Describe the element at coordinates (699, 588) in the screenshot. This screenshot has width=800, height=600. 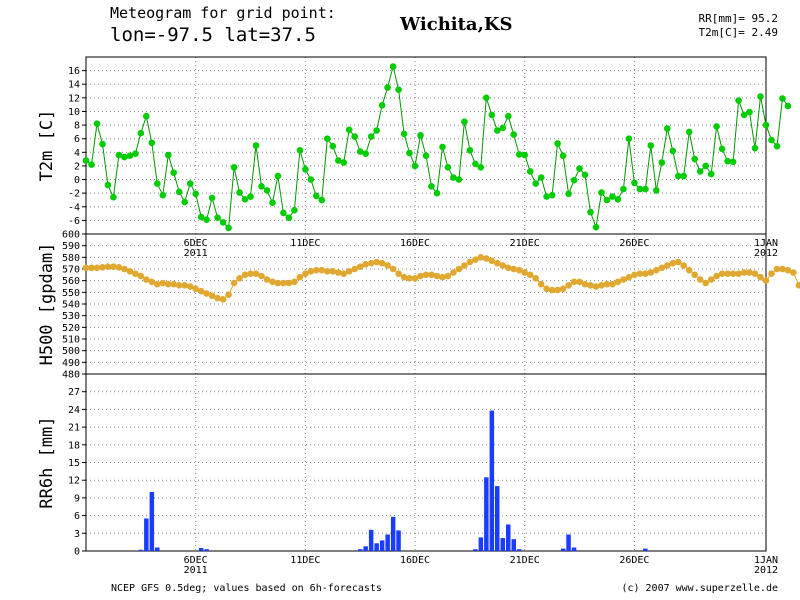
I see `footer-copyright: (c) 2007 www.superzelle.de` at that location.